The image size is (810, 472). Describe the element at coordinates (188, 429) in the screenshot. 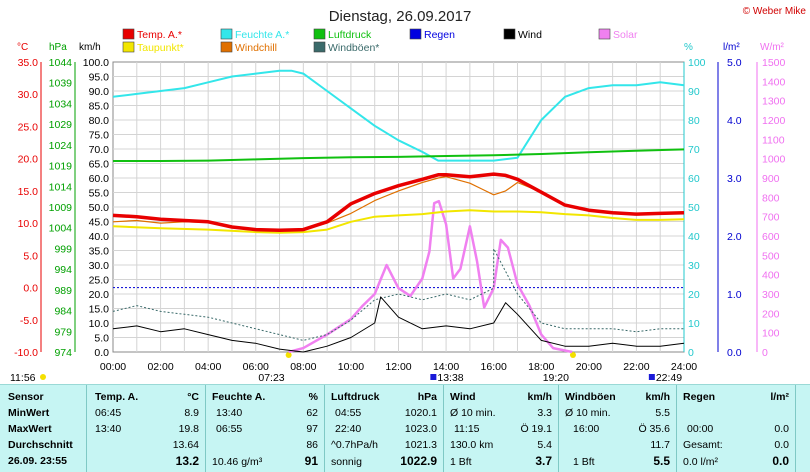

I see `temp-max: 19.8` at that location.